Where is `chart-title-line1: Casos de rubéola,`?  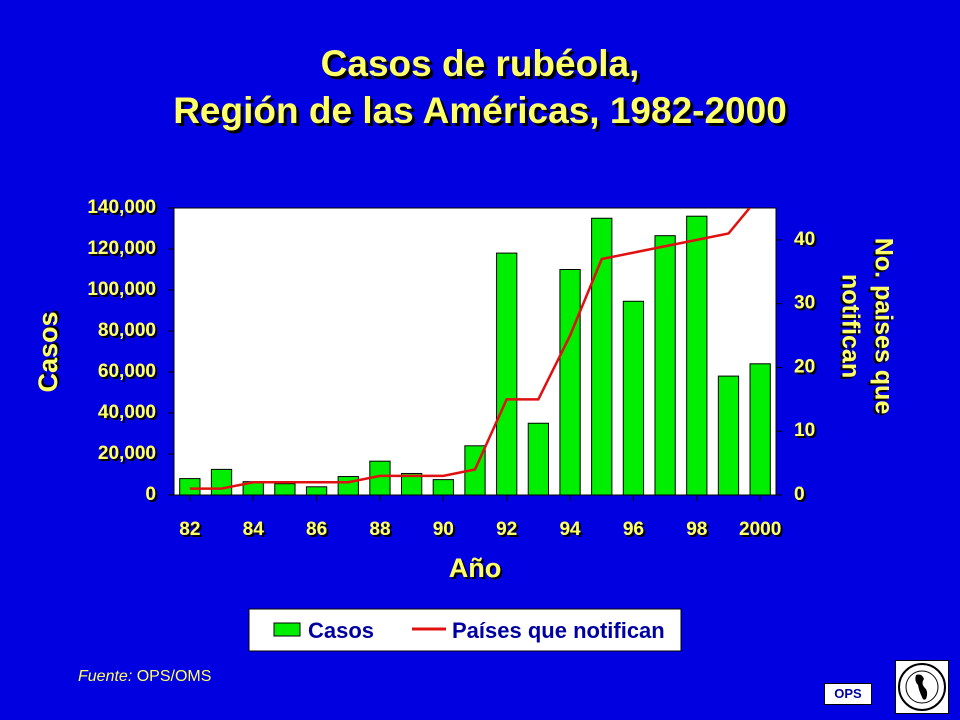 chart-title-line1: Casos de rubéola, is located at coordinates (480, 63).